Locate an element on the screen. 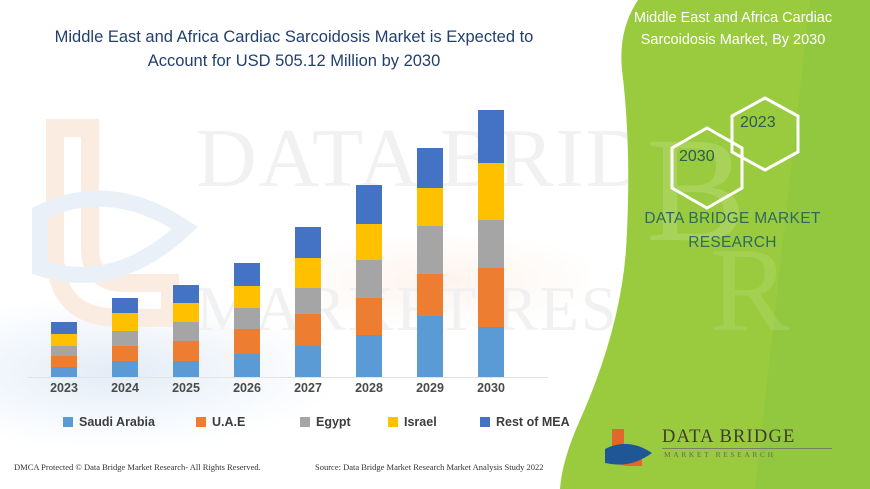 The width and height of the screenshot is (870, 489). legend-label: Saudi Arabia is located at coordinates (117, 422).